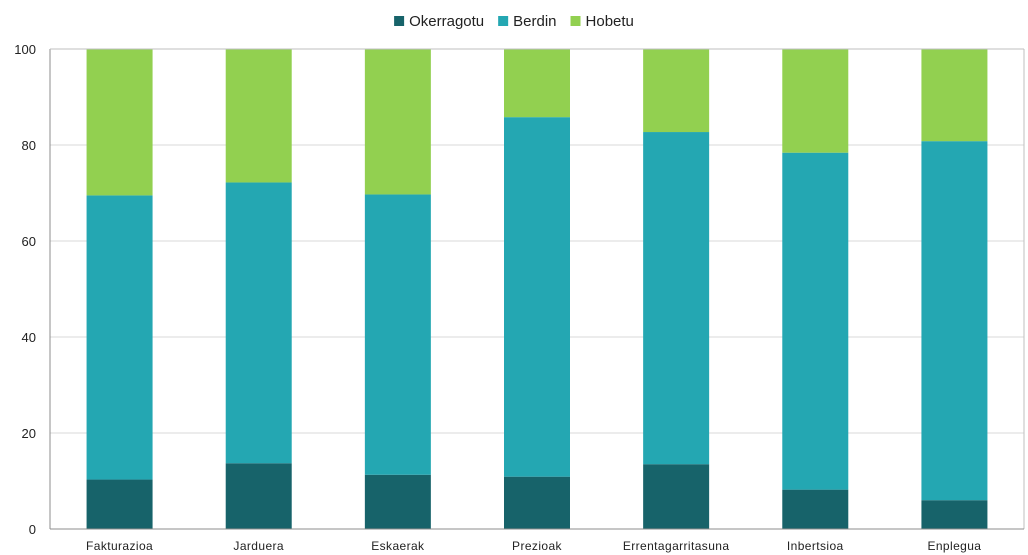 Image resolution: width=1028 pixels, height=555 pixels. I want to click on y-tick-label: 60, so click(29, 241).